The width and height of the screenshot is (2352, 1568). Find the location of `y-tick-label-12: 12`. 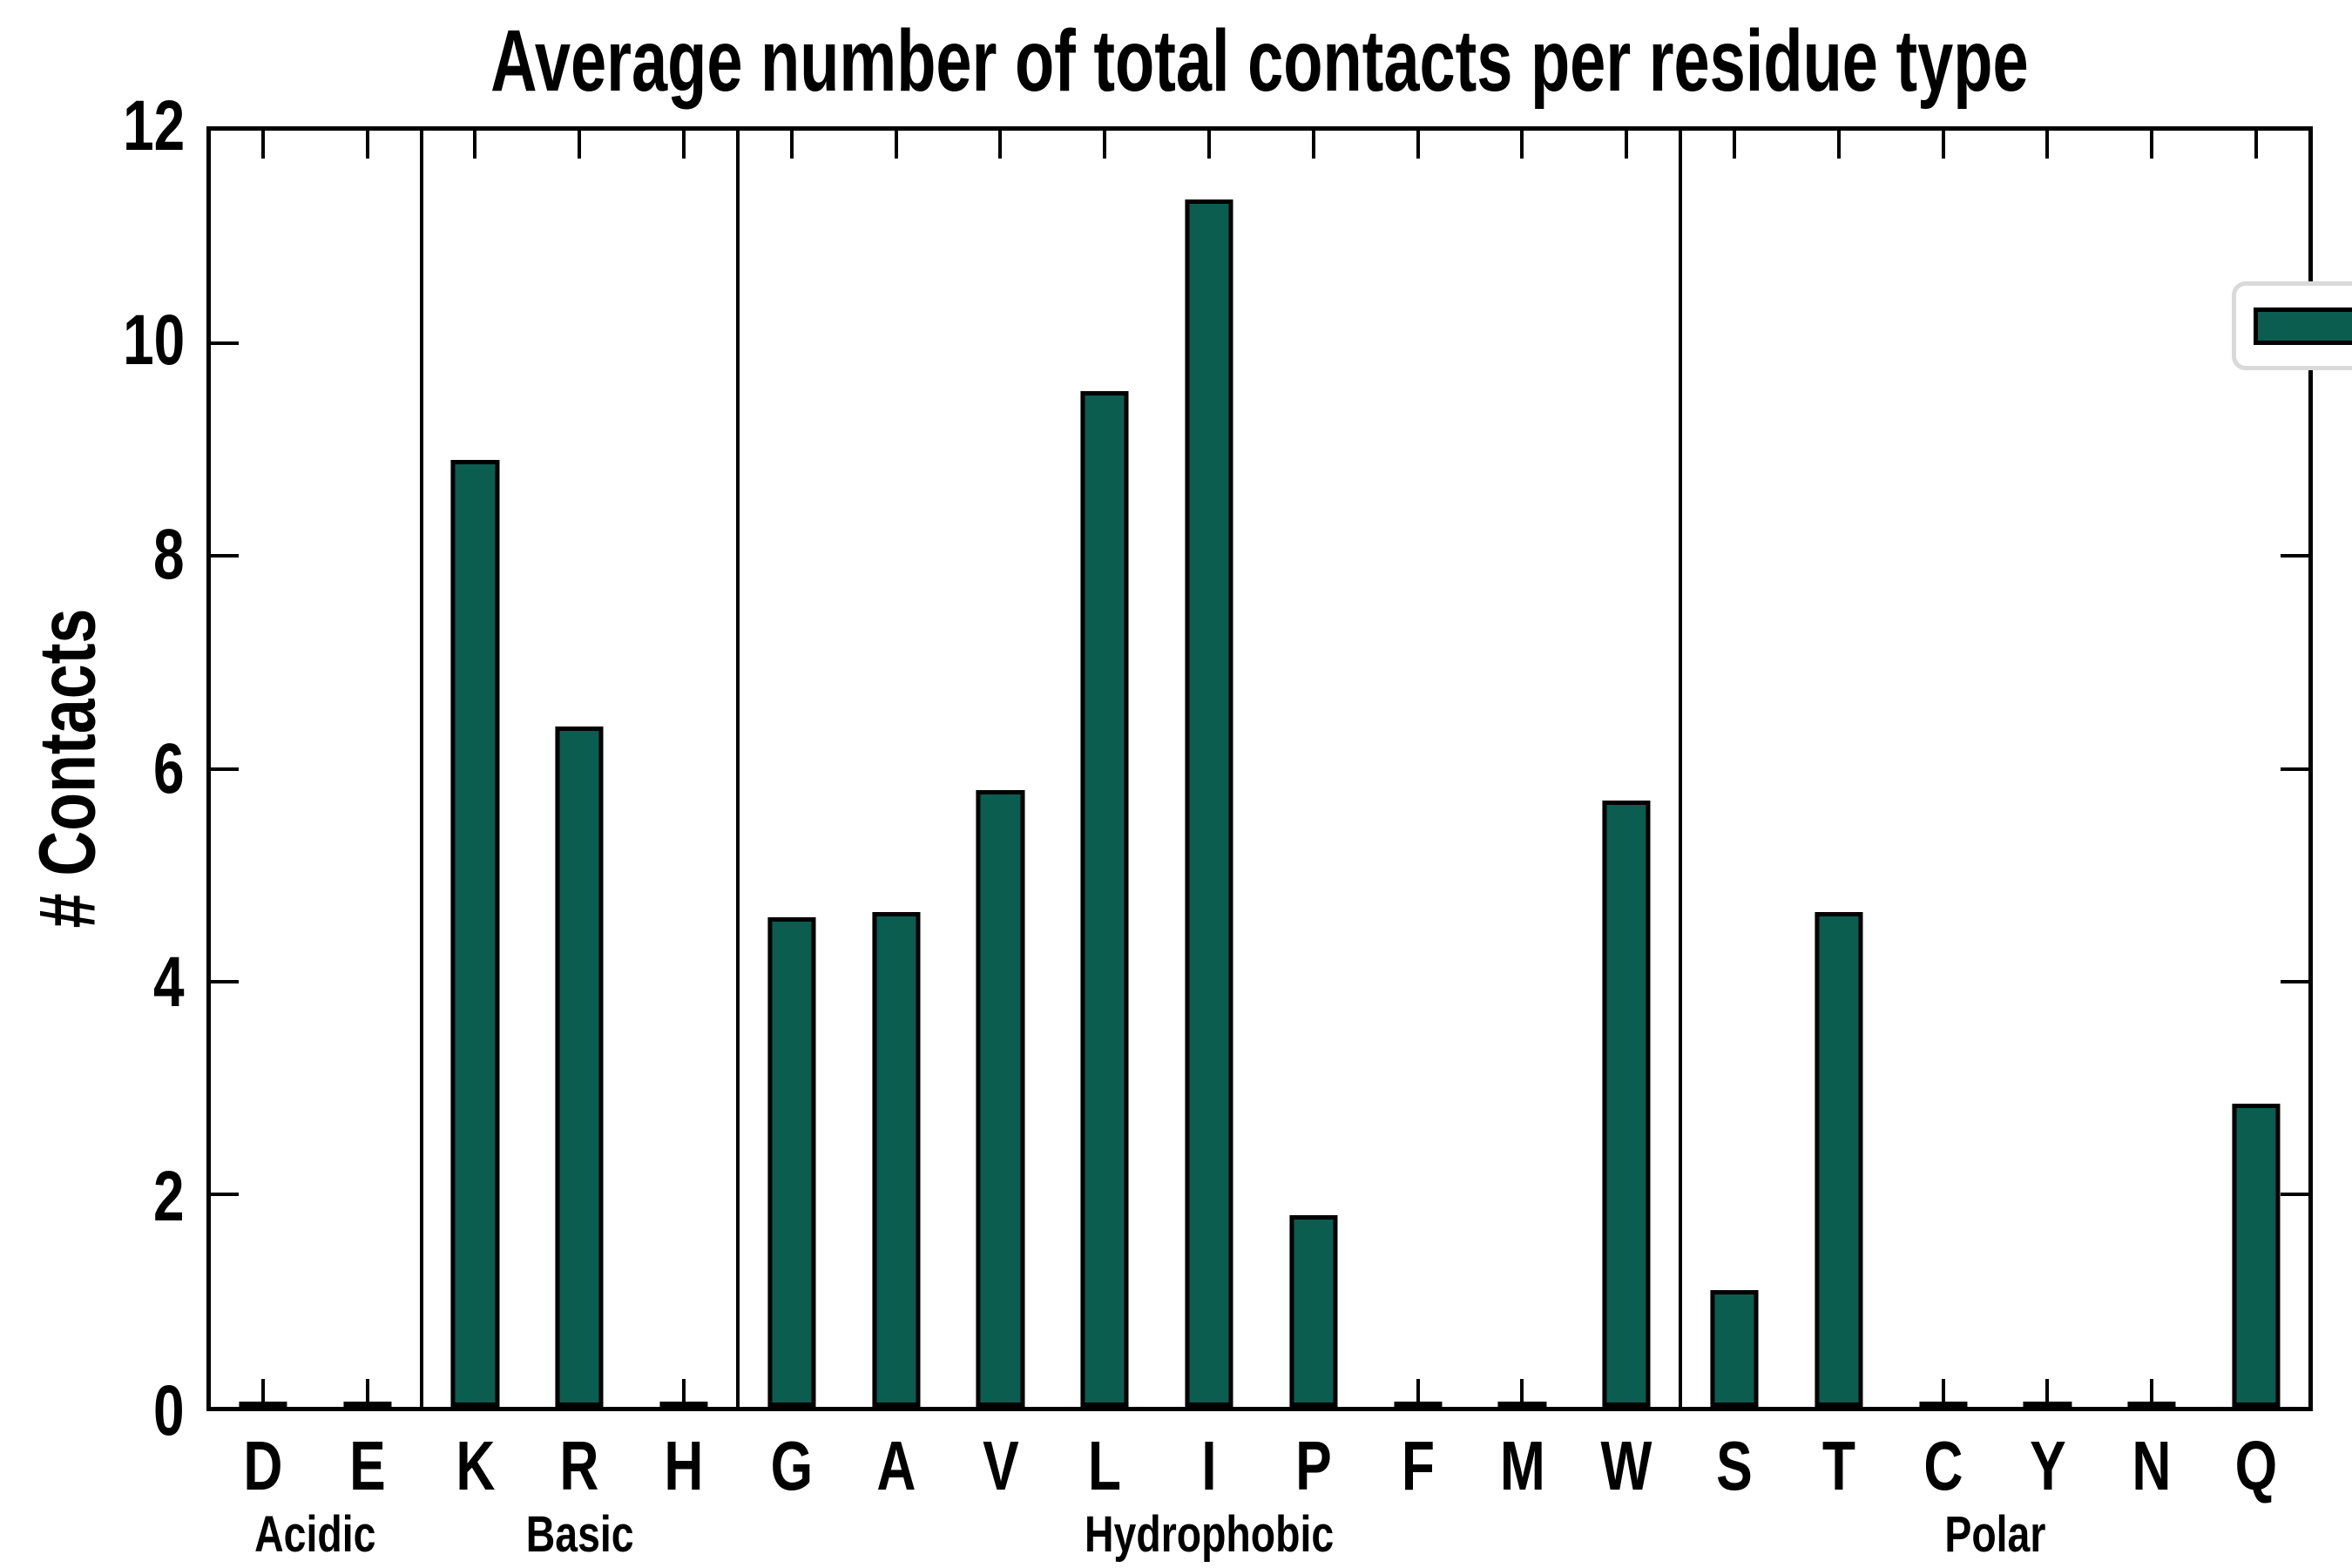

y-tick-label-12: 12 is located at coordinates (153, 126).